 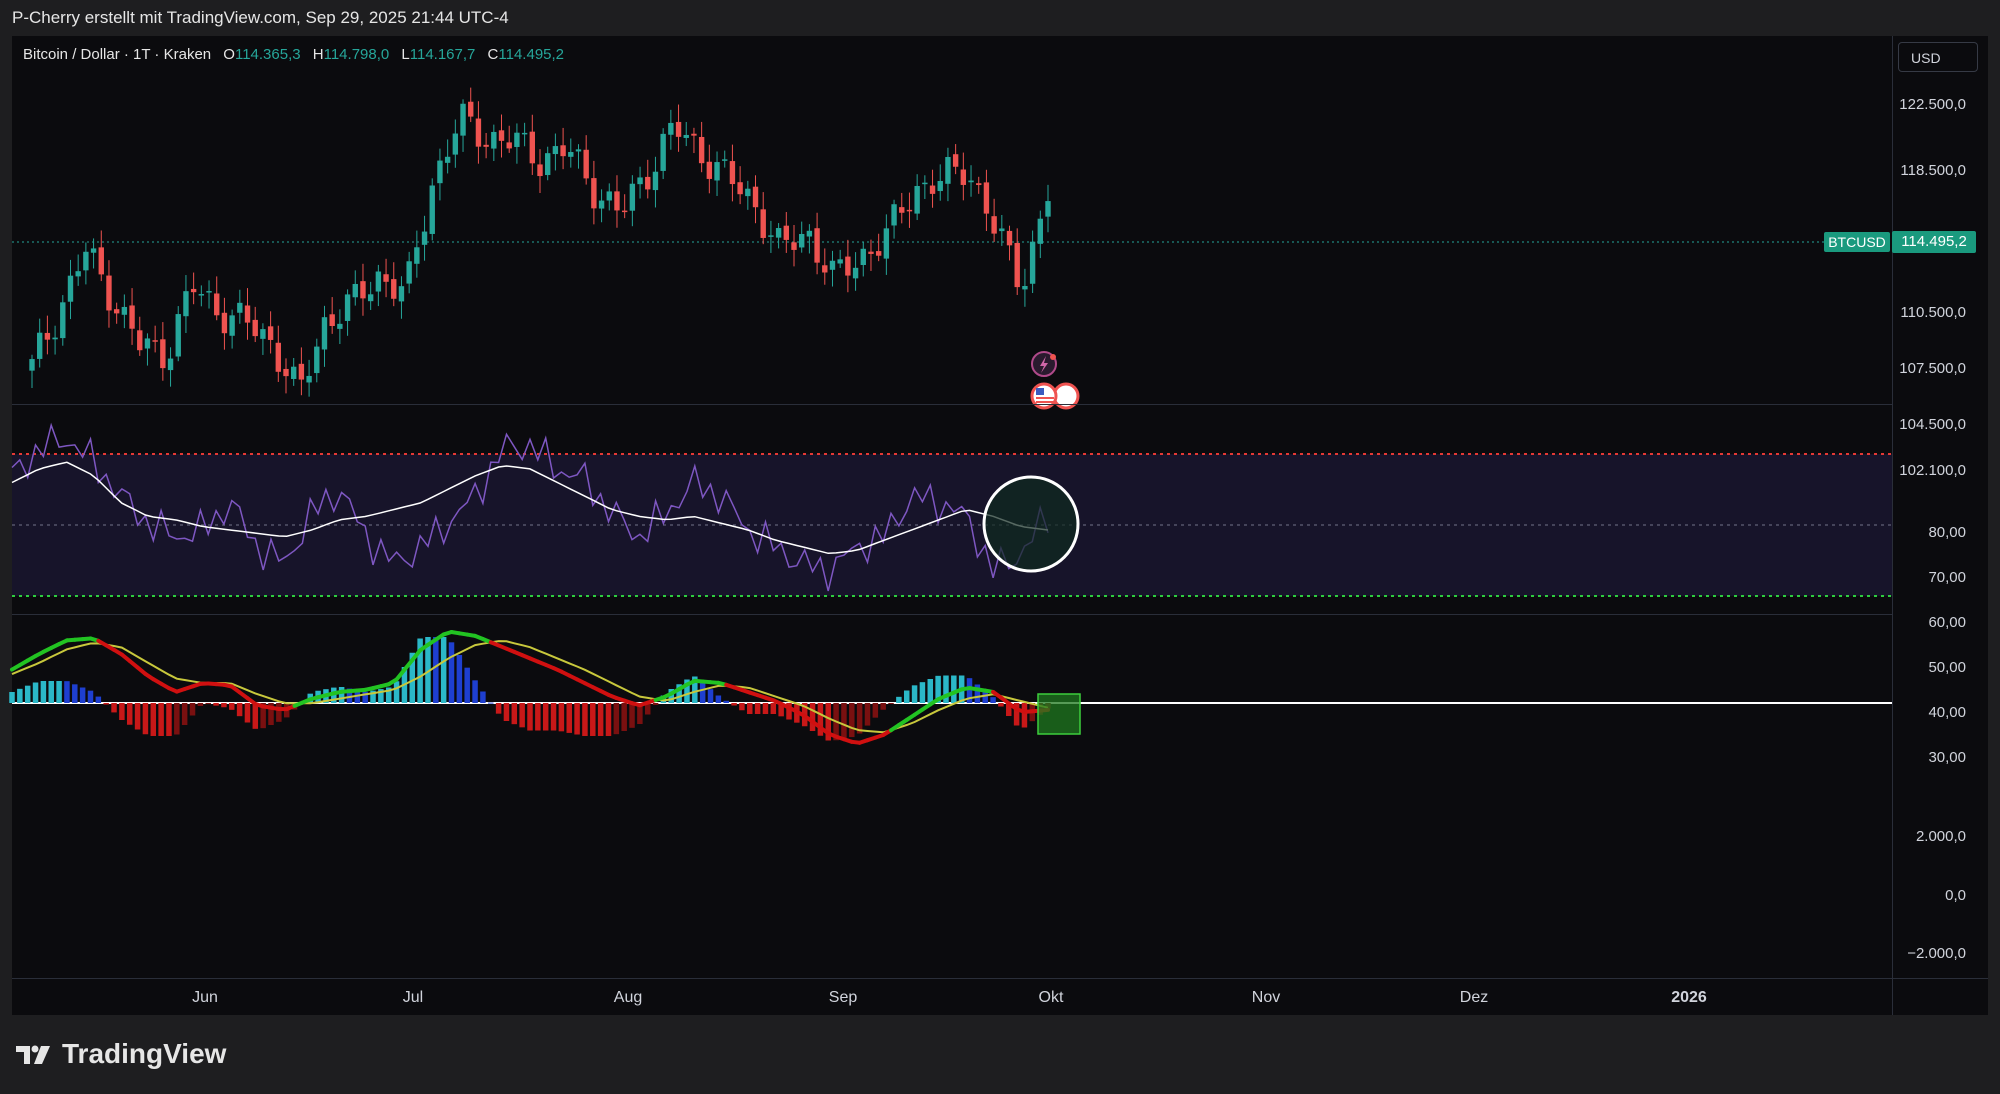 I want to click on time-axis-separator, so click(x=1000, y=978).